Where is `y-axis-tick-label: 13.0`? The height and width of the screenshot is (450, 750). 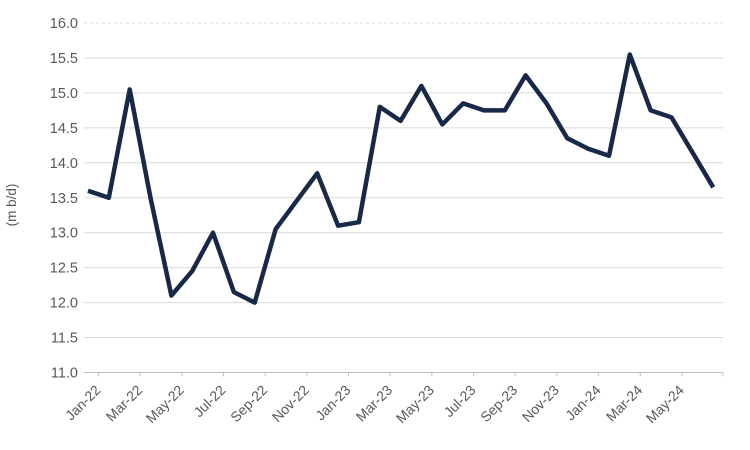
y-axis-tick-label: 13.0 is located at coordinates (64, 234).